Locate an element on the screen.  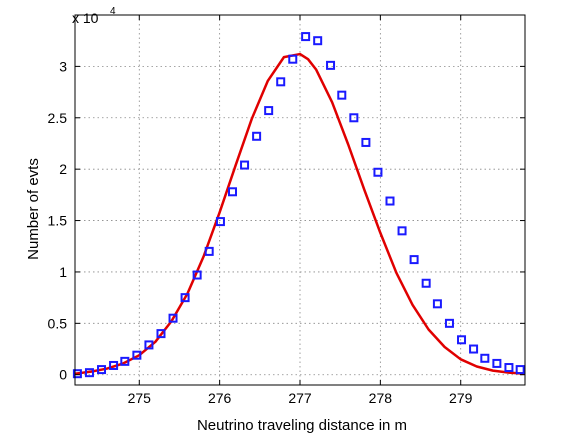
x-tick-label: 275 is located at coordinates (140, 398).